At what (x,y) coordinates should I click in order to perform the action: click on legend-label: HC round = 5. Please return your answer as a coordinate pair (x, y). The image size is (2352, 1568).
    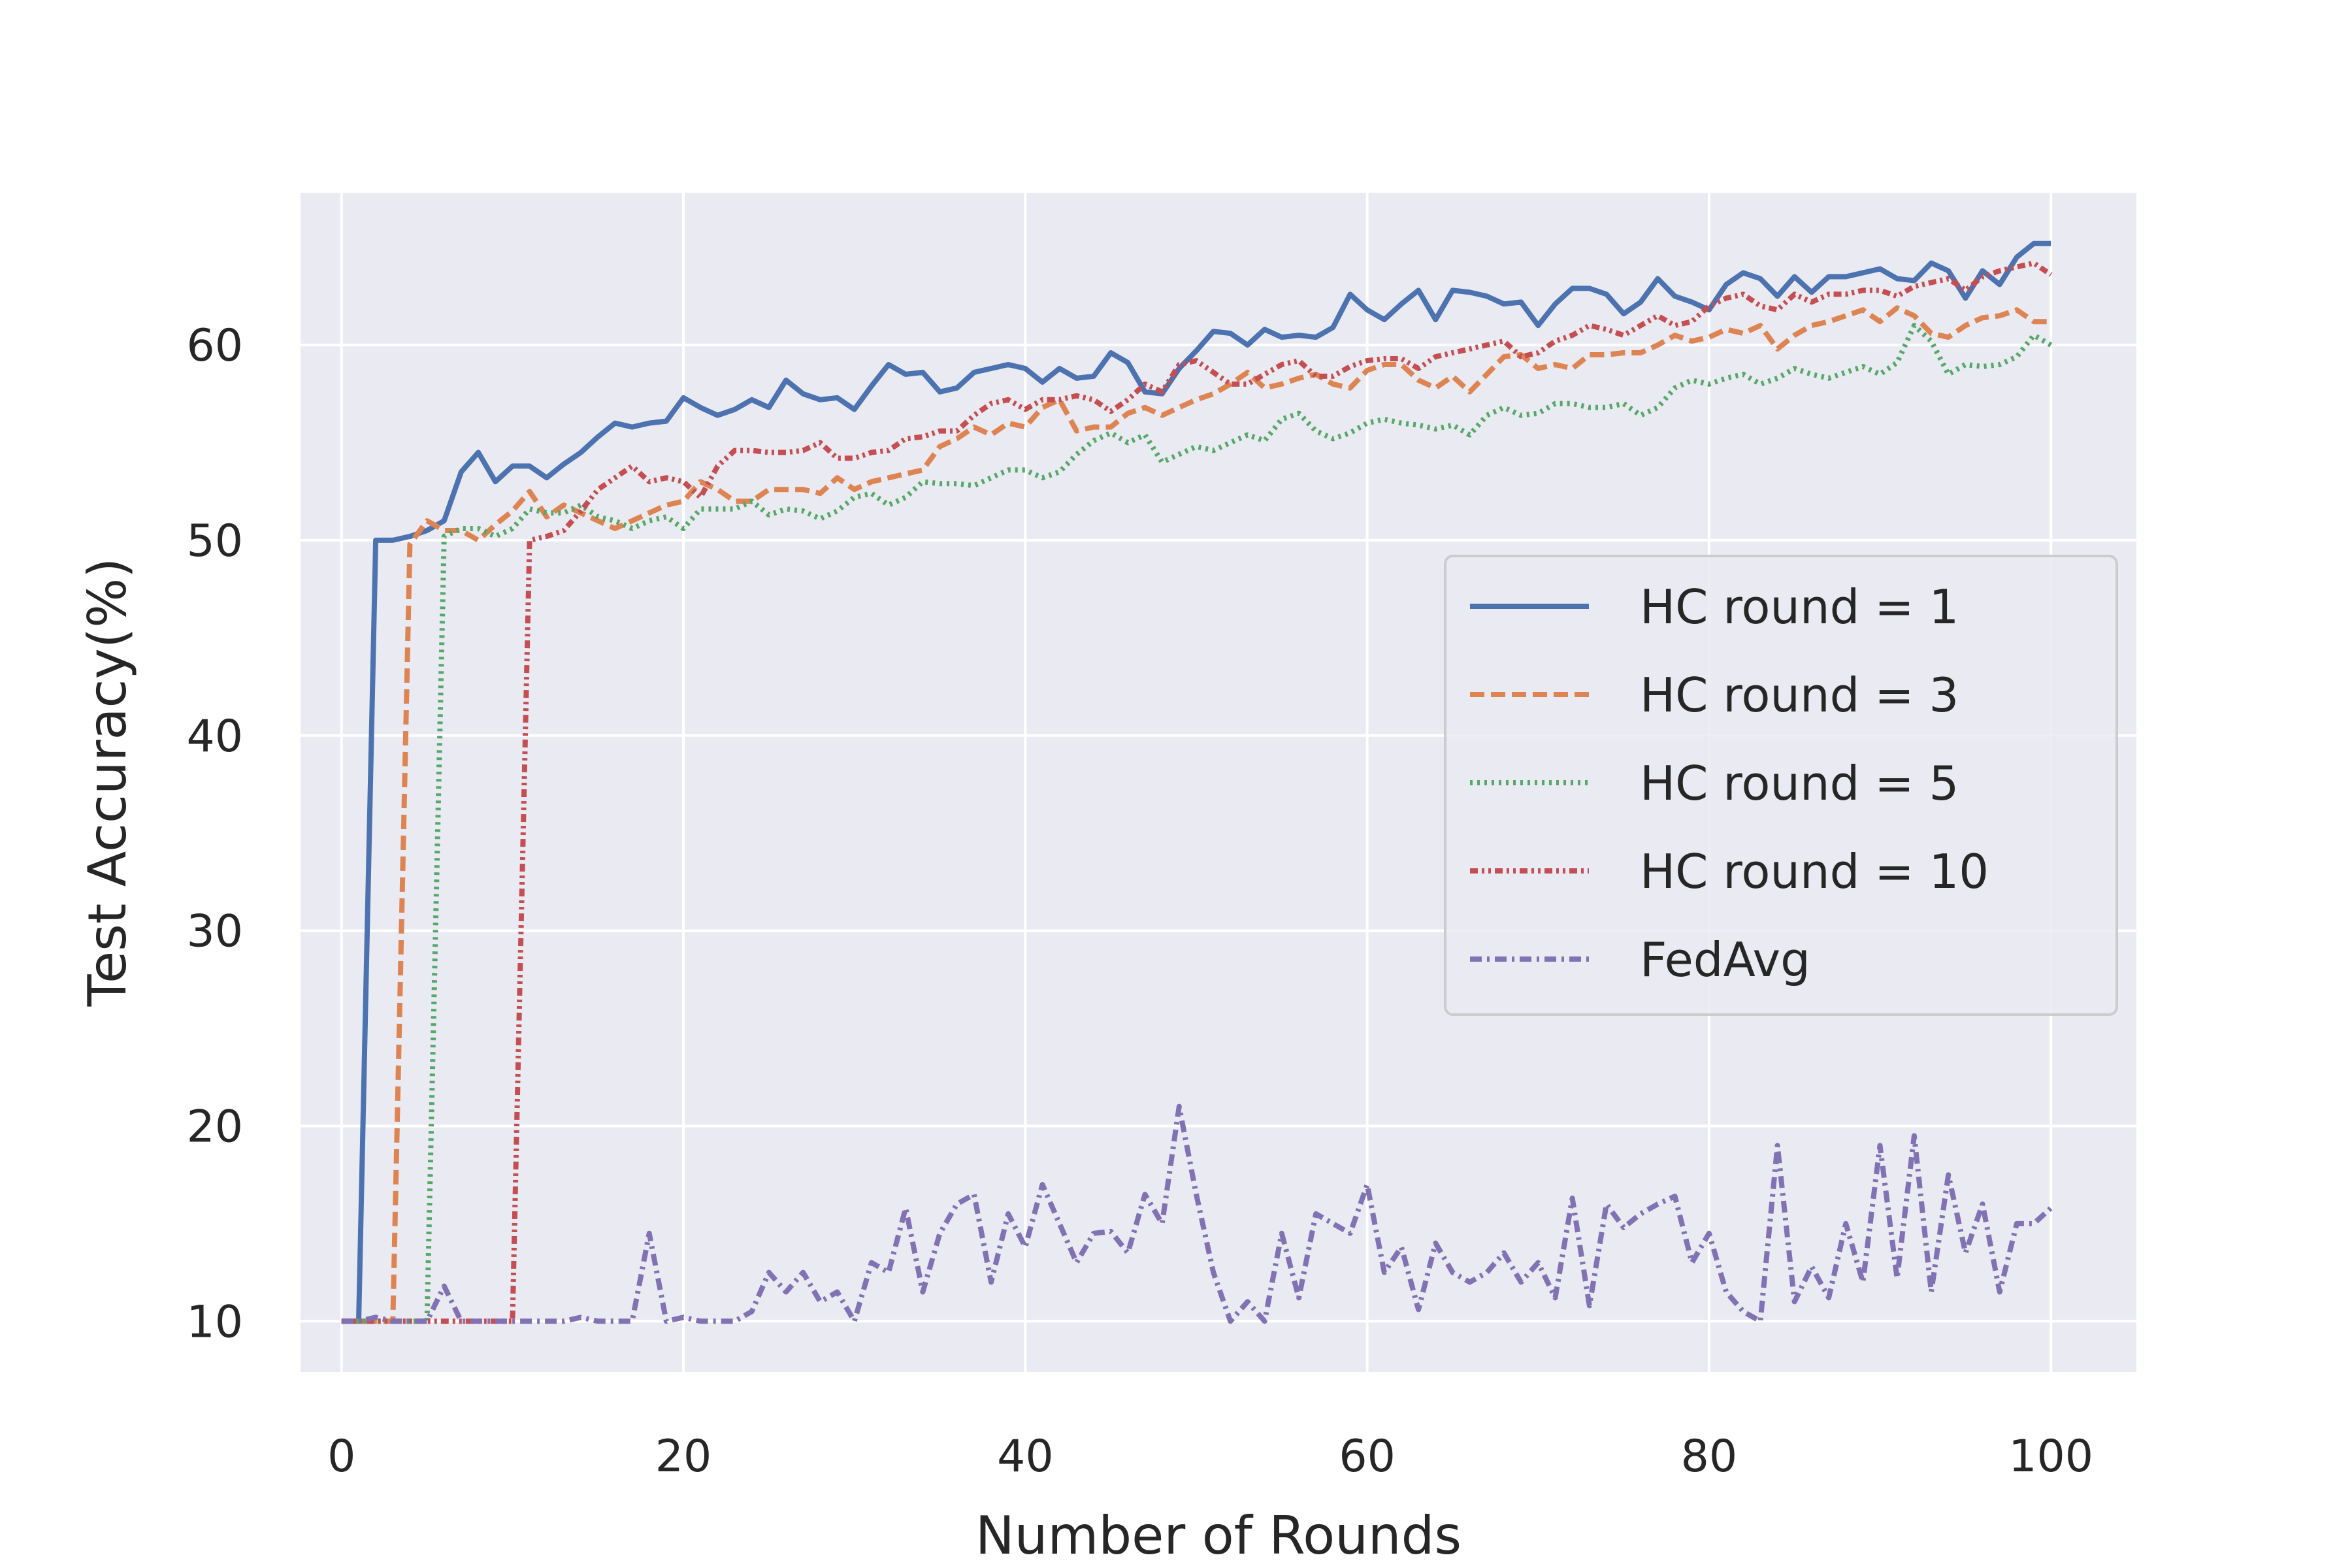
    Looking at the image, I should click on (1799, 783).